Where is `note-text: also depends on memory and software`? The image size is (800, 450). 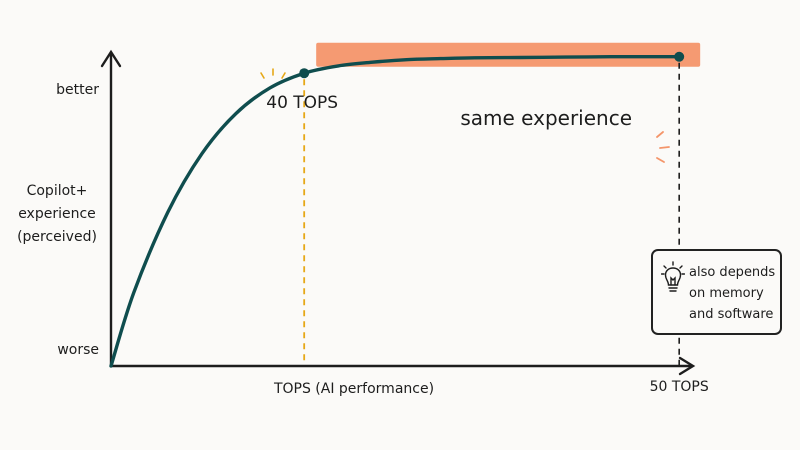
note-text: also depends on memory and software is located at coordinates (735, 293).